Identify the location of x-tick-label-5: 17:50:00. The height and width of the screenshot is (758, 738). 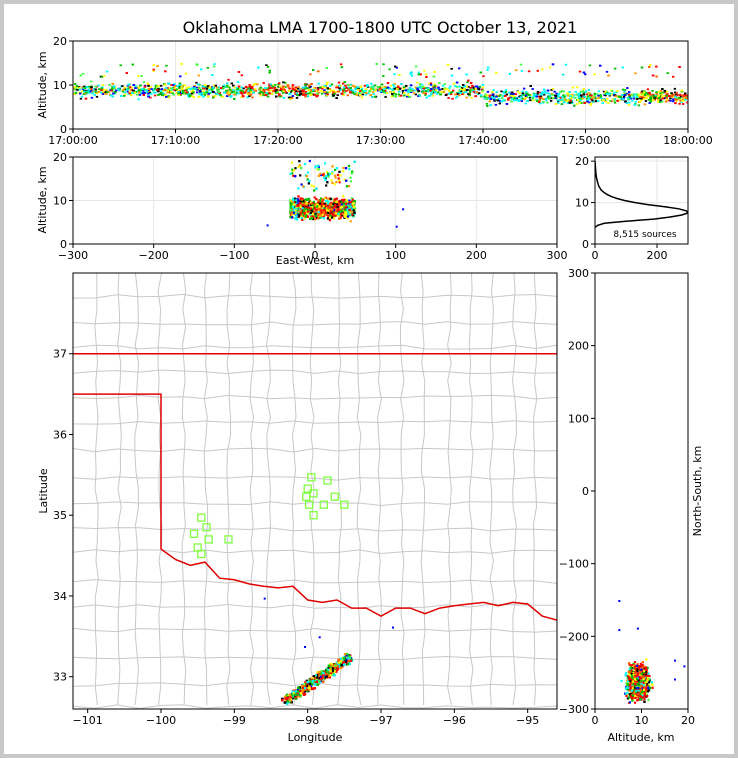
(585, 140).